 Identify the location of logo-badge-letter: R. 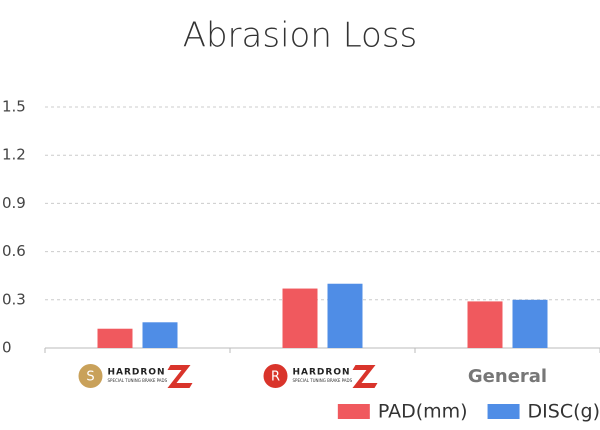
(275, 377).